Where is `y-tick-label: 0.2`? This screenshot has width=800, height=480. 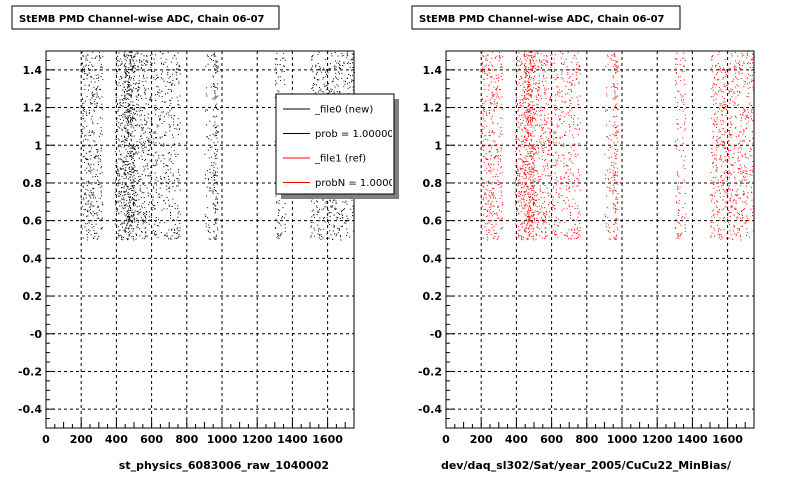
y-tick-label: 0.2 is located at coordinates (33, 296).